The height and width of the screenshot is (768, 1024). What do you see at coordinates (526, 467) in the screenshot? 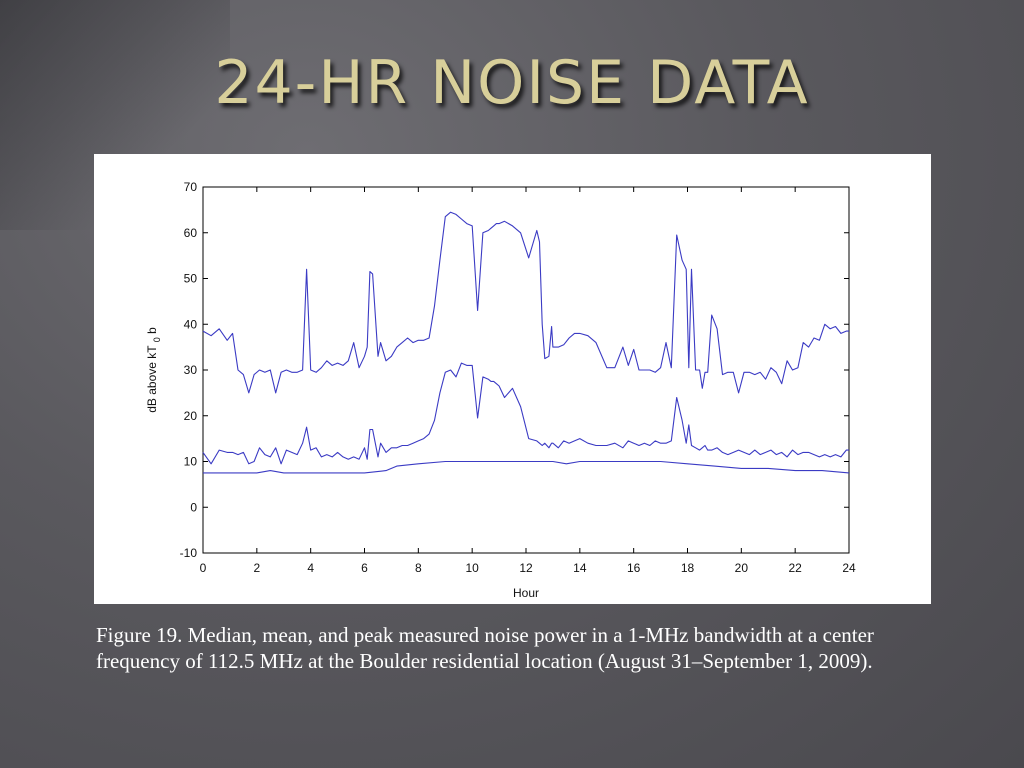
I see `median-noise-line` at bounding box center [526, 467].